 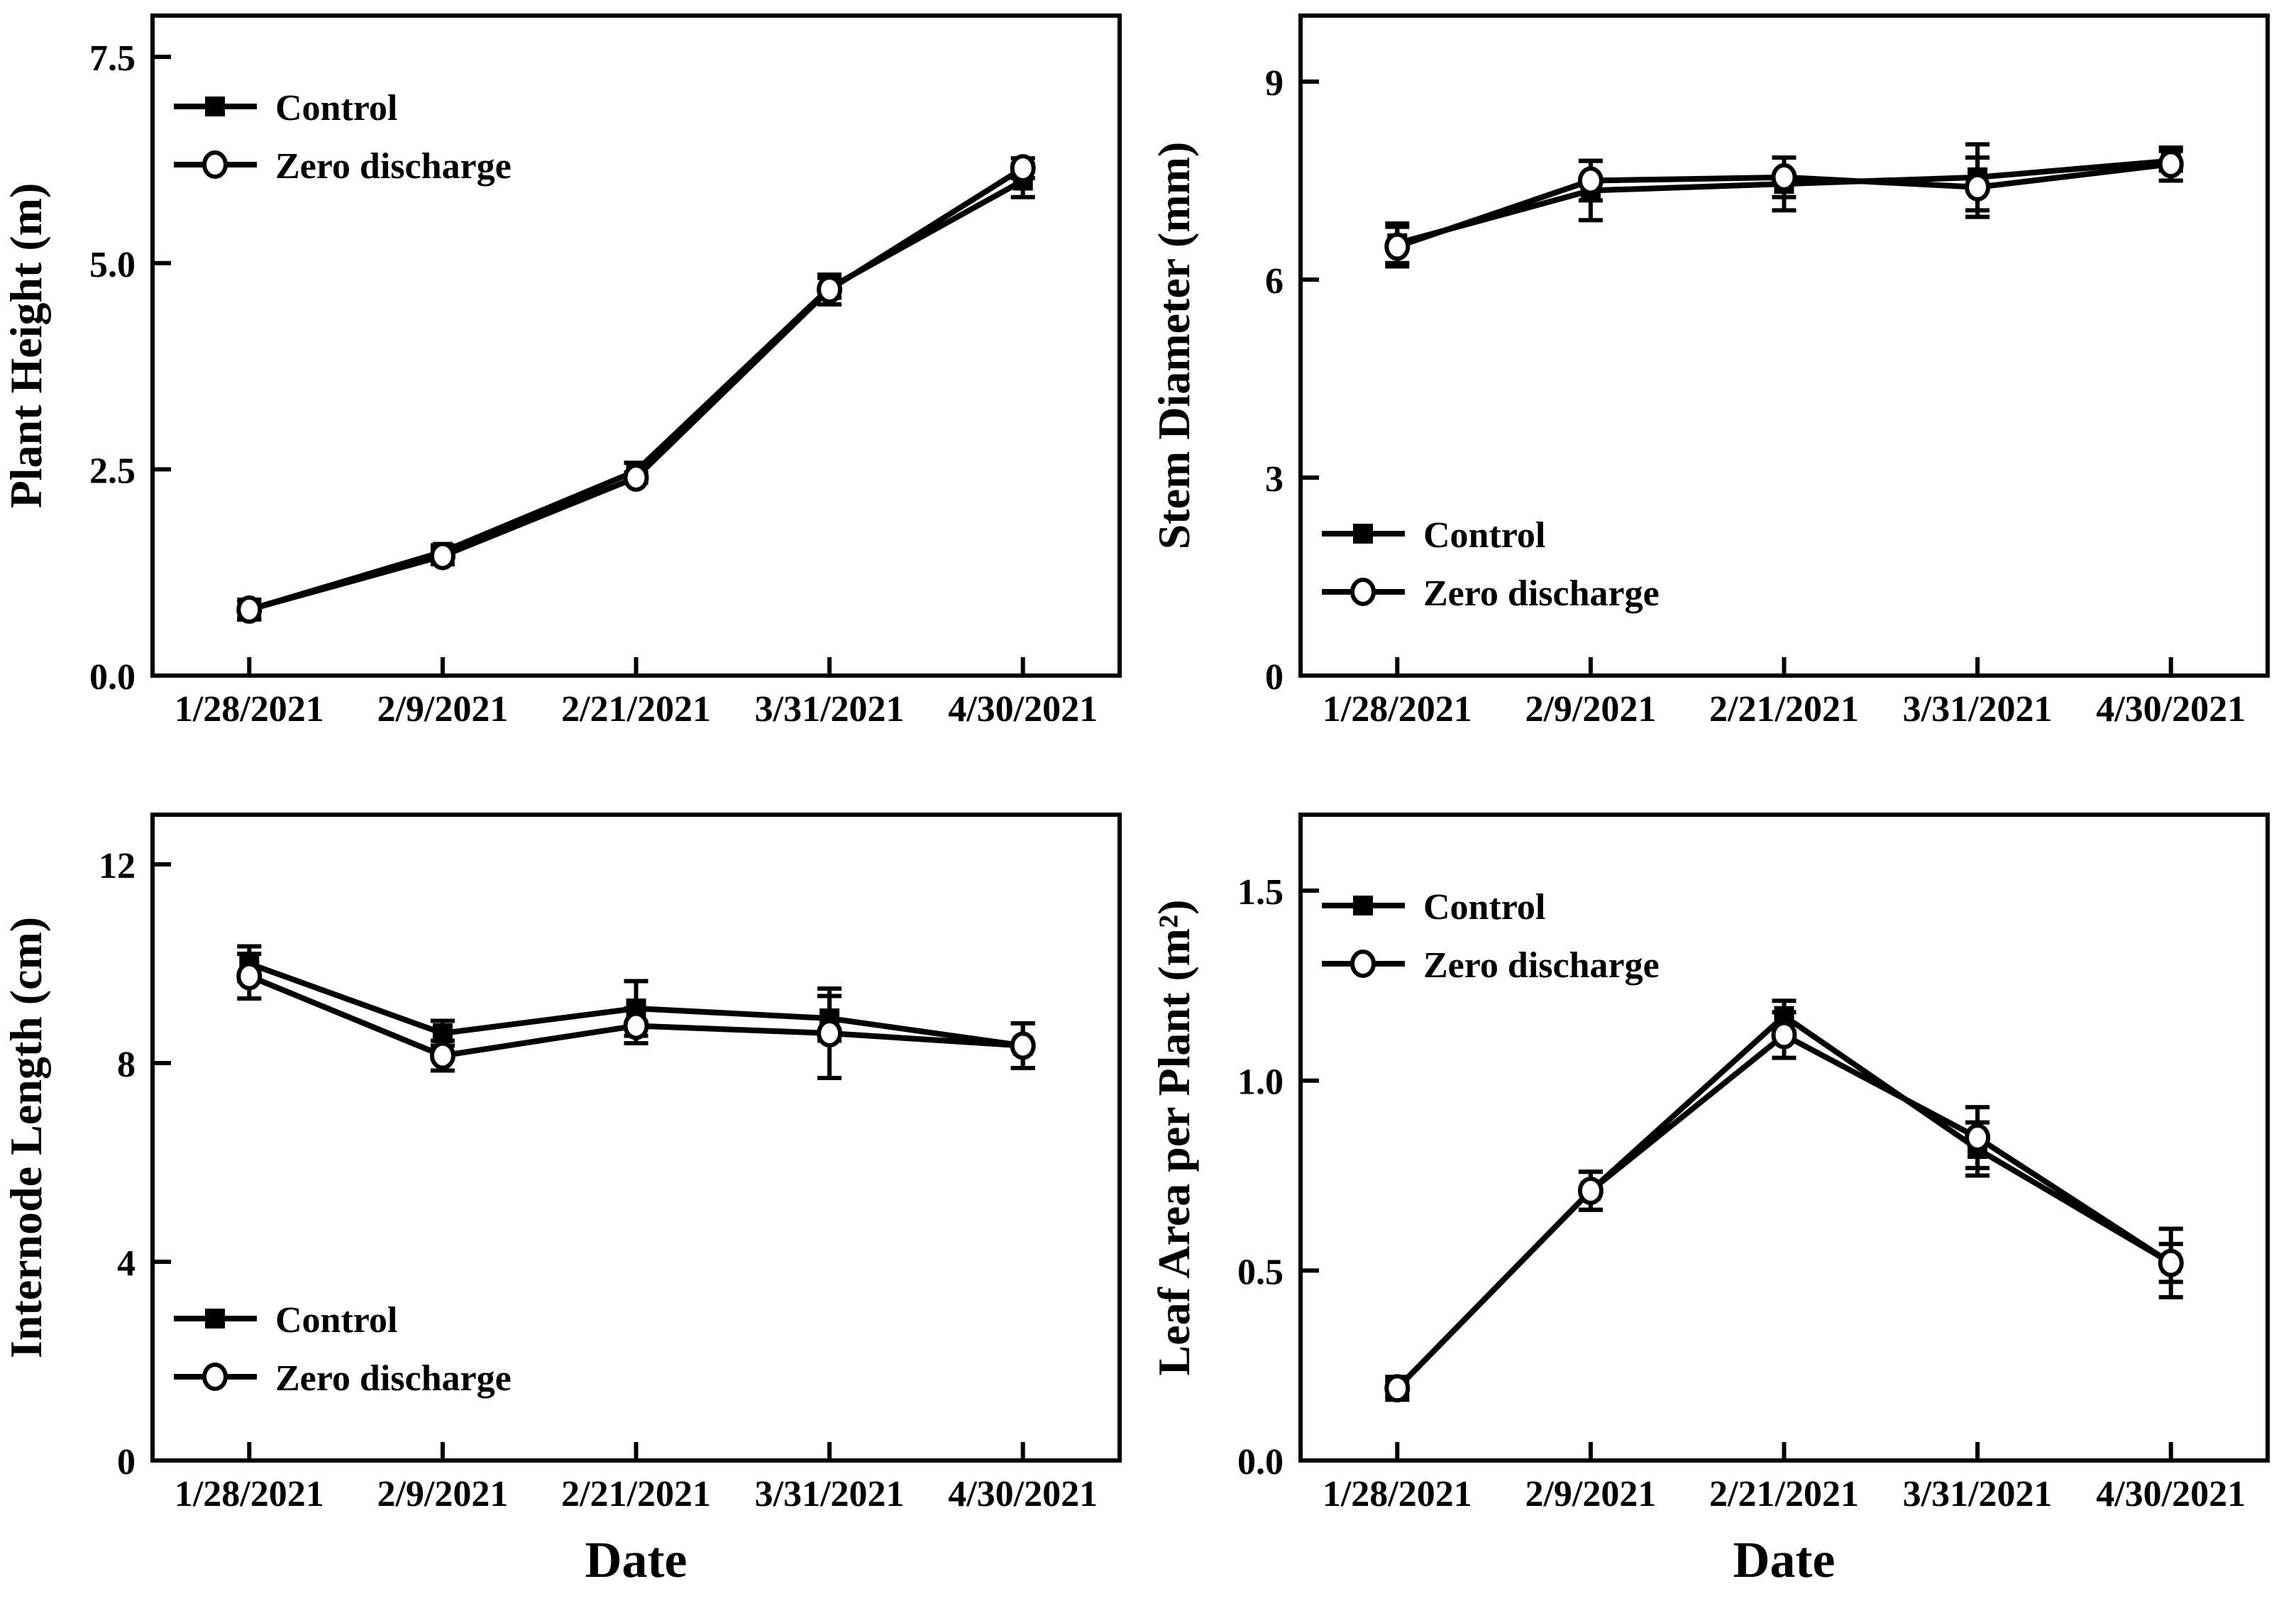 What do you see at coordinates (127, 1065) in the screenshot?
I see `y-tick-label: 8` at bounding box center [127, 1065].